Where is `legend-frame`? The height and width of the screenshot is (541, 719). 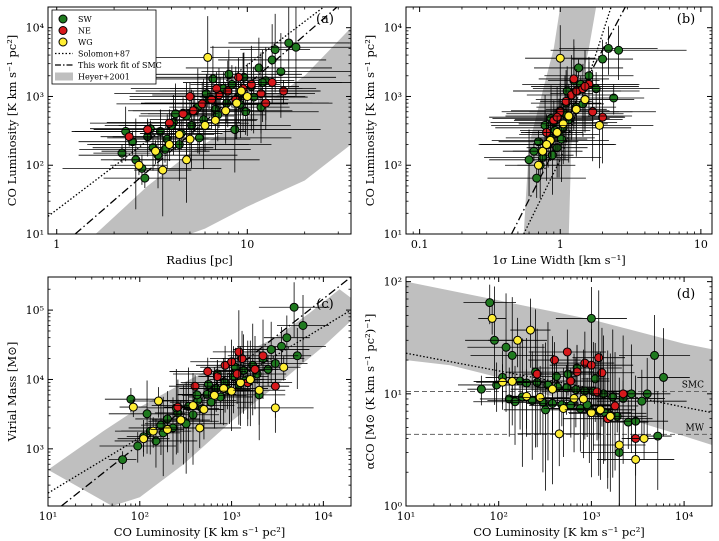
legend-frame is located at coordinates (104, 47).